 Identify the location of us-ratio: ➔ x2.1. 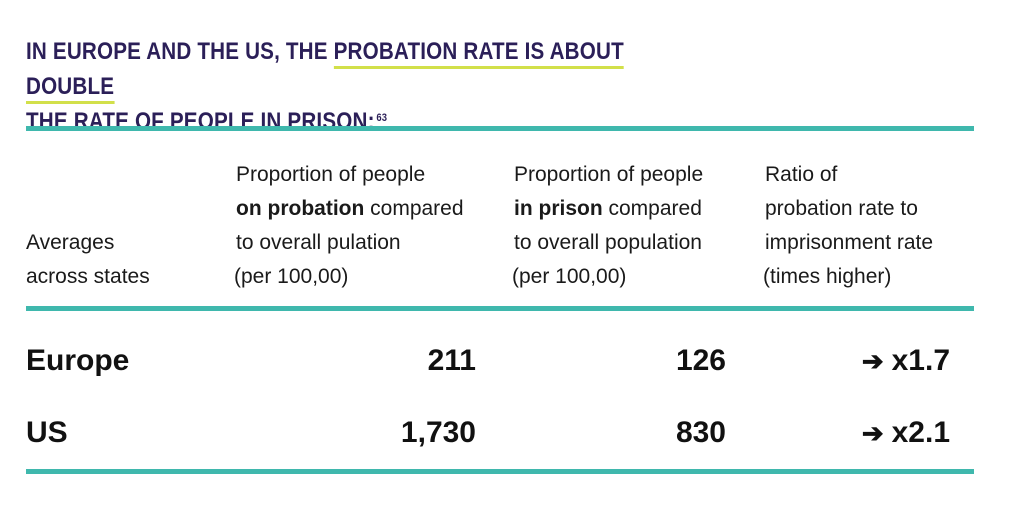
(906, 433).